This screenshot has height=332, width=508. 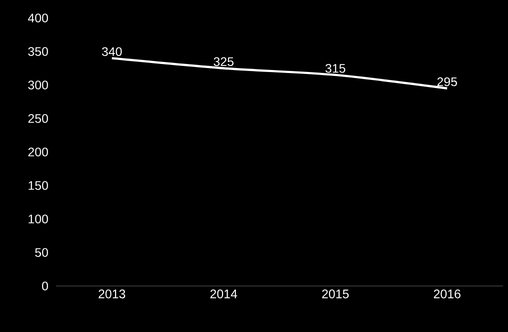 I want to click on y-tick-label: 250, so click(x=38, y=118).